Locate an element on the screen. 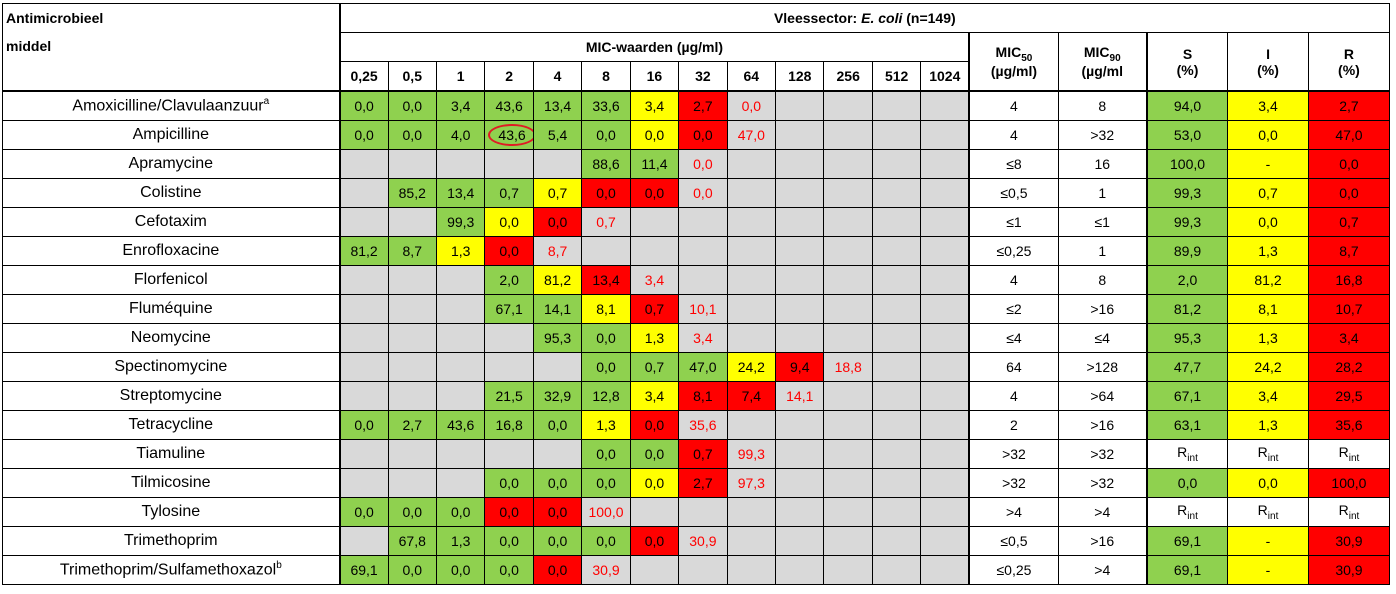 Image resolution: width=1396 pixels, height=594 pixels. mic-cell: 7,4 is located at coordinates (751, 396).